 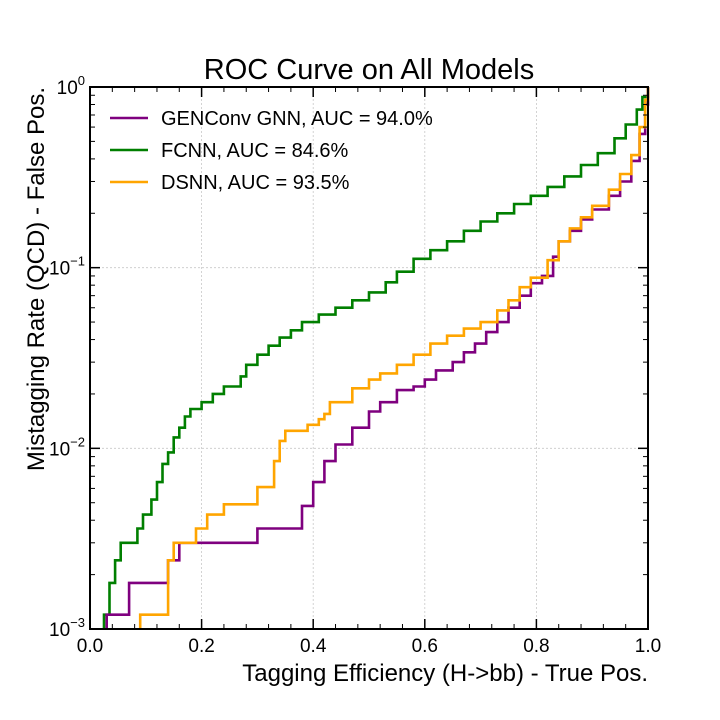 What do you see at coordinates (201, 646) in the screenshot?
I see `x-tick-label: 0.2` at bounding box center [201, 646].